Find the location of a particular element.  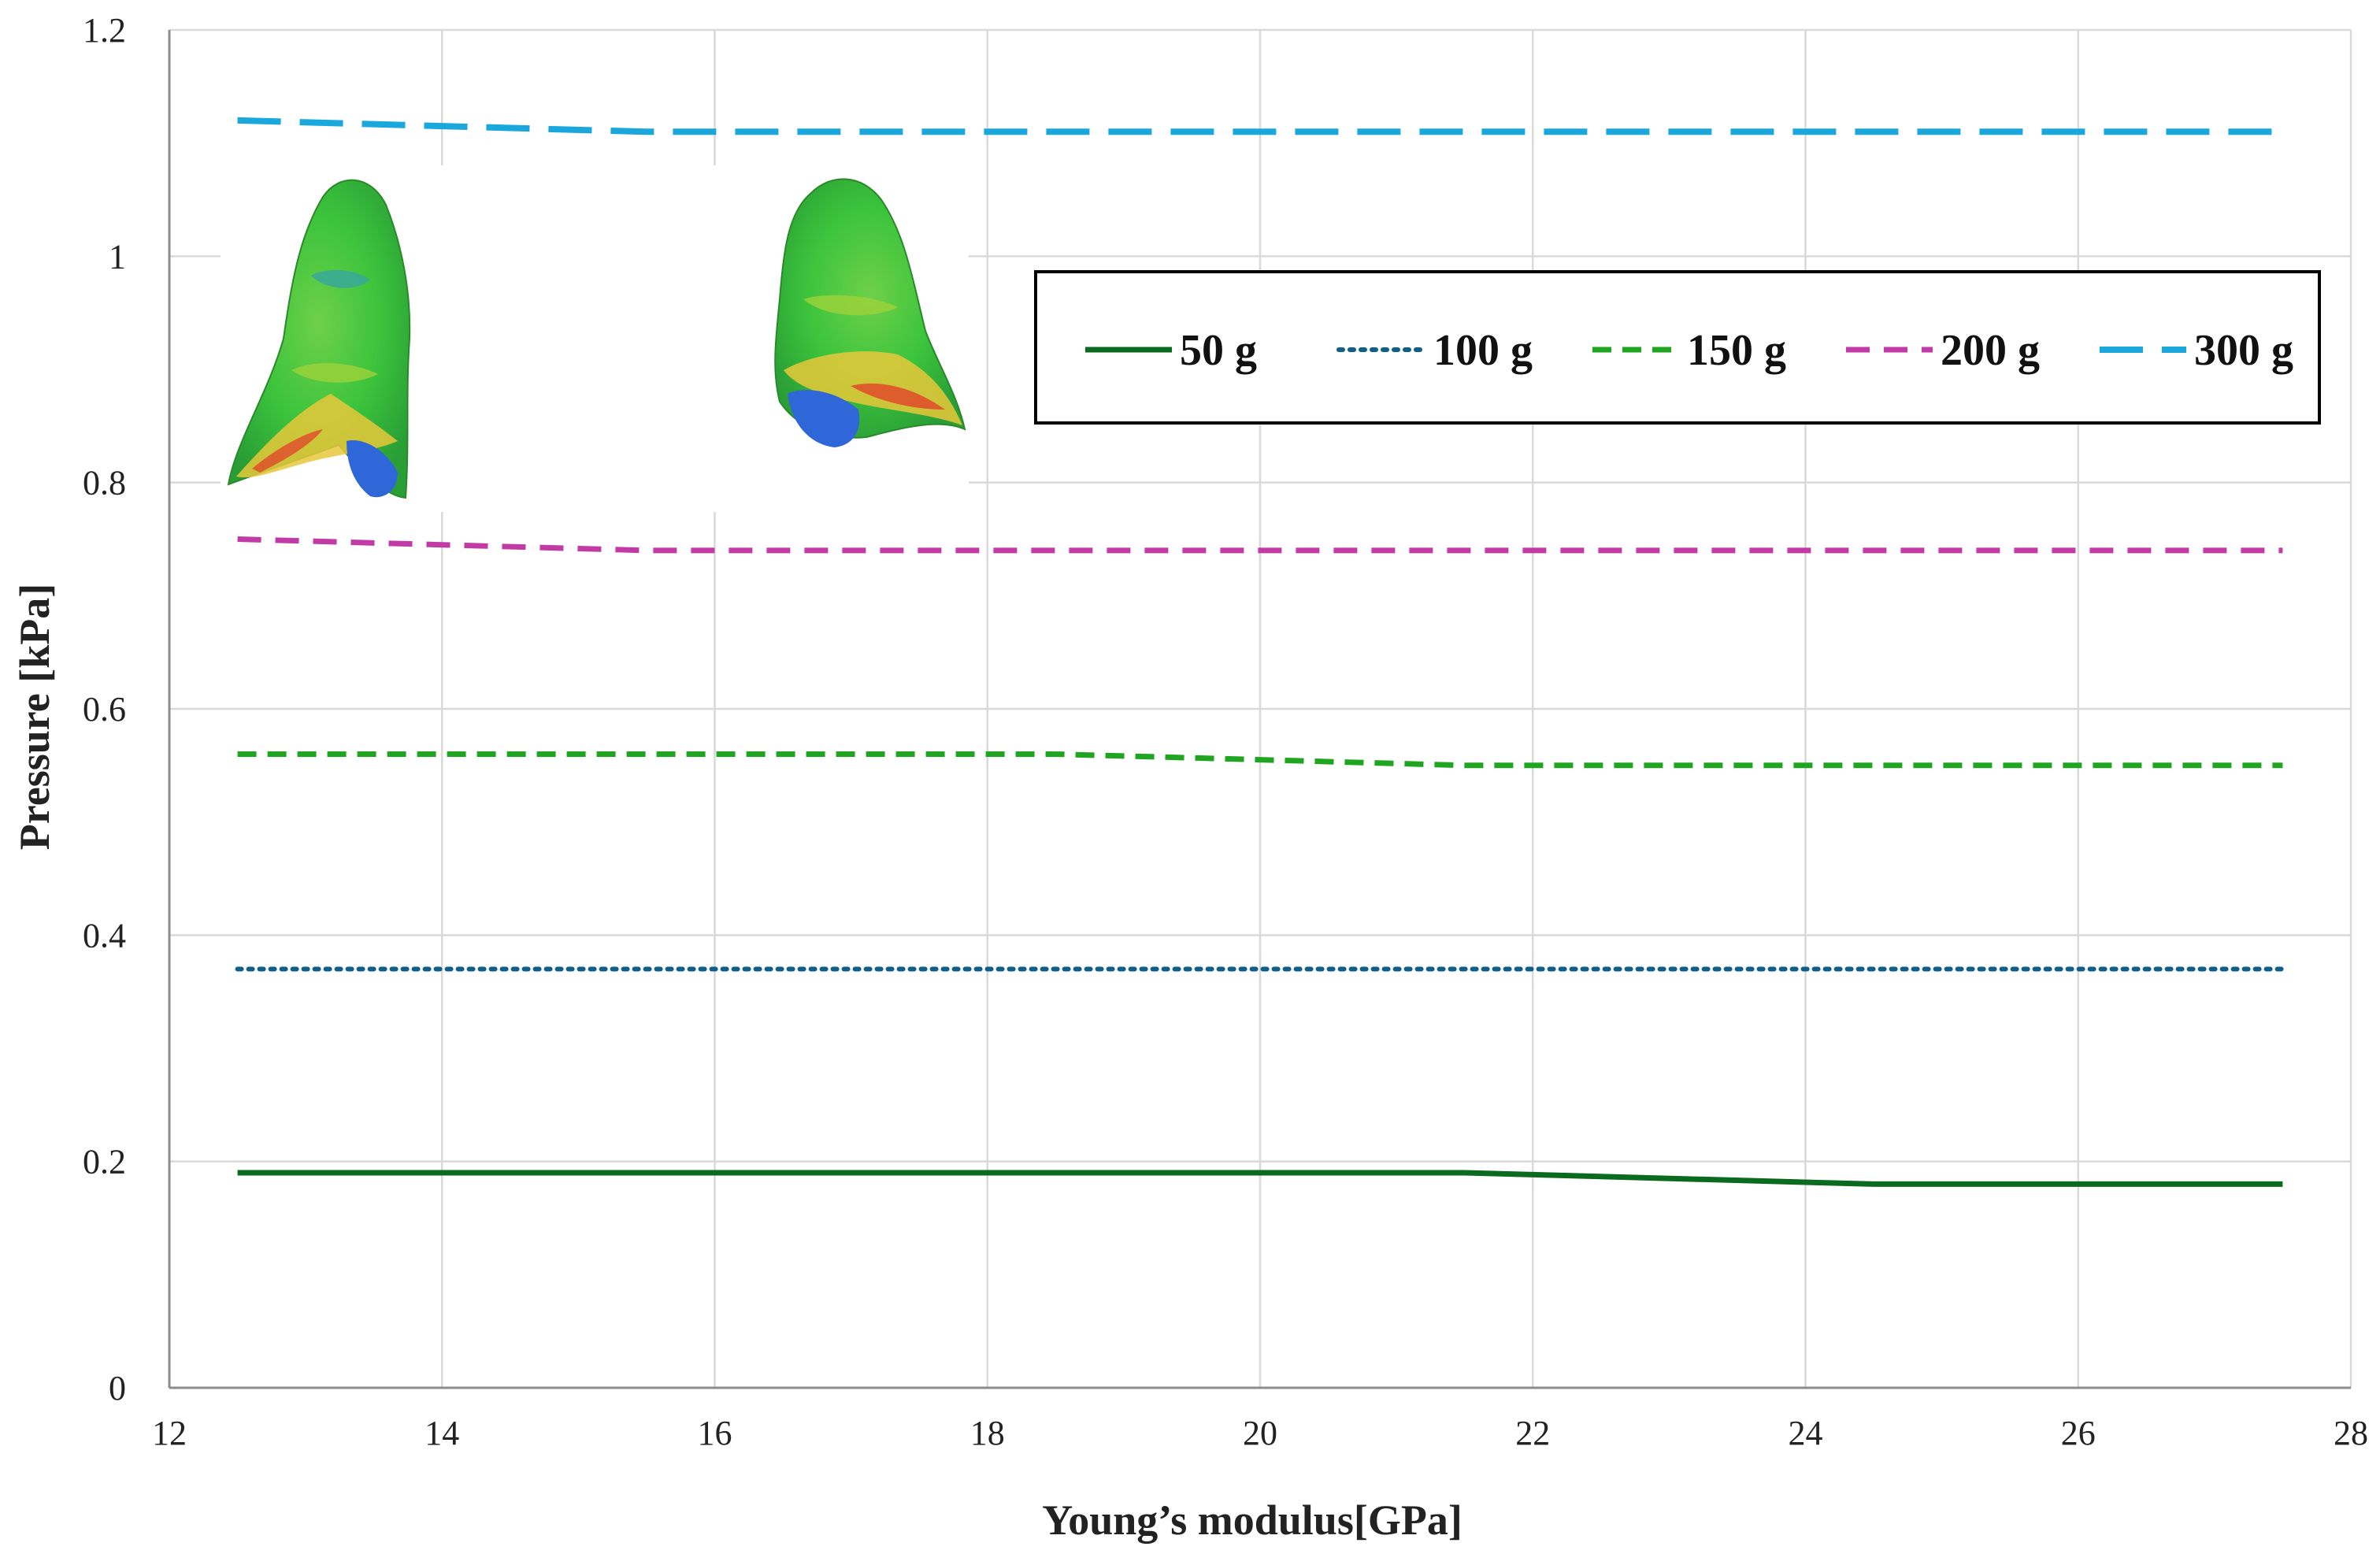

tooth-model-right is located at coordinates (870, 312).